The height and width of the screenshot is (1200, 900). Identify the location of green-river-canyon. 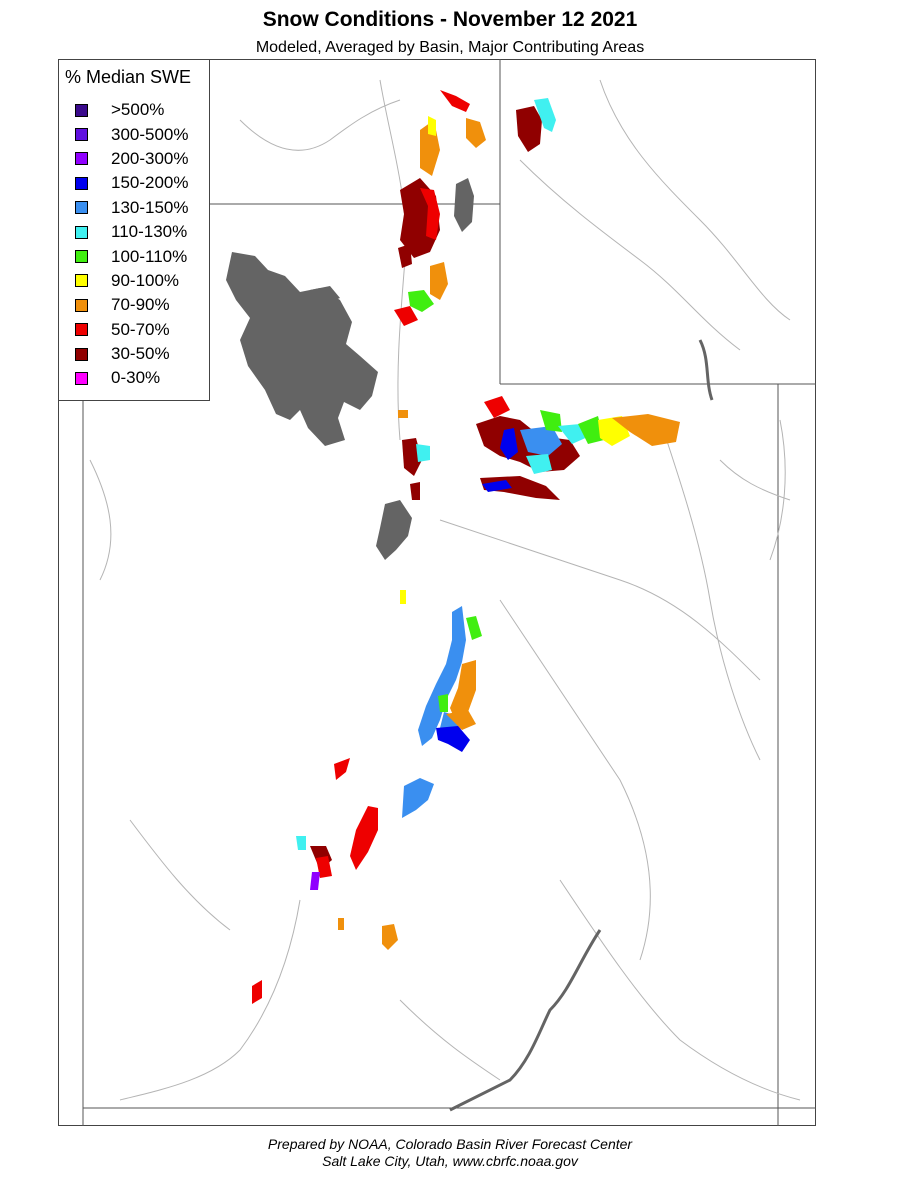
(706, 370).